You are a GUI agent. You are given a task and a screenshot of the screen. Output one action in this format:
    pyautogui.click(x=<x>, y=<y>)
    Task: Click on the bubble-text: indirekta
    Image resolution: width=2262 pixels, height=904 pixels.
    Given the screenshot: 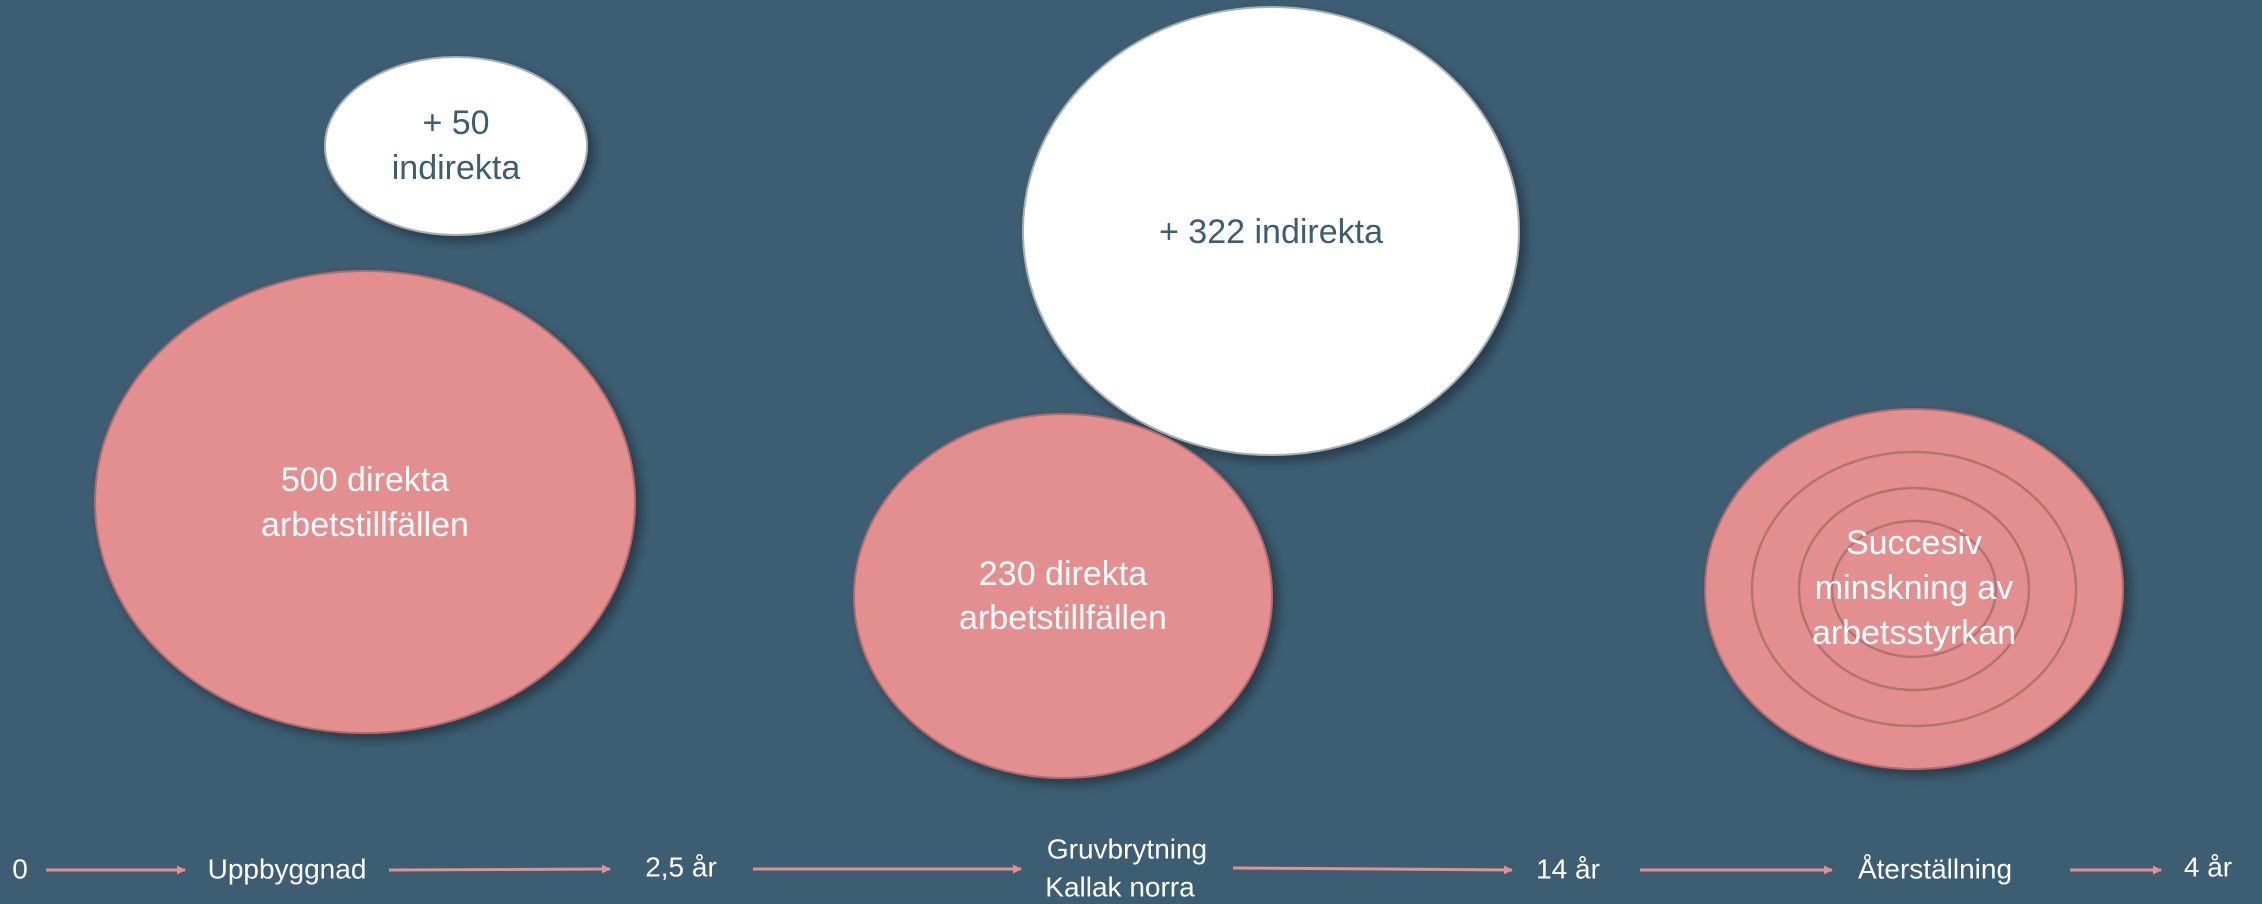 What is the action you would take?
    pyautogui.click(x=456, y=168)
    